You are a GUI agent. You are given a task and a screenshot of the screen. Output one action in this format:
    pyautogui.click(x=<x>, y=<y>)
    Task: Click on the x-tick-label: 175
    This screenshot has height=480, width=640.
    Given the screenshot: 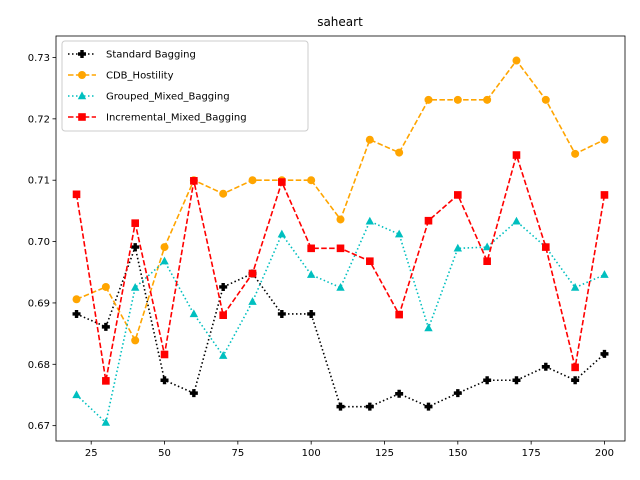 What is the action you would take?
    pyautogui.click(x=531, y=453)
    